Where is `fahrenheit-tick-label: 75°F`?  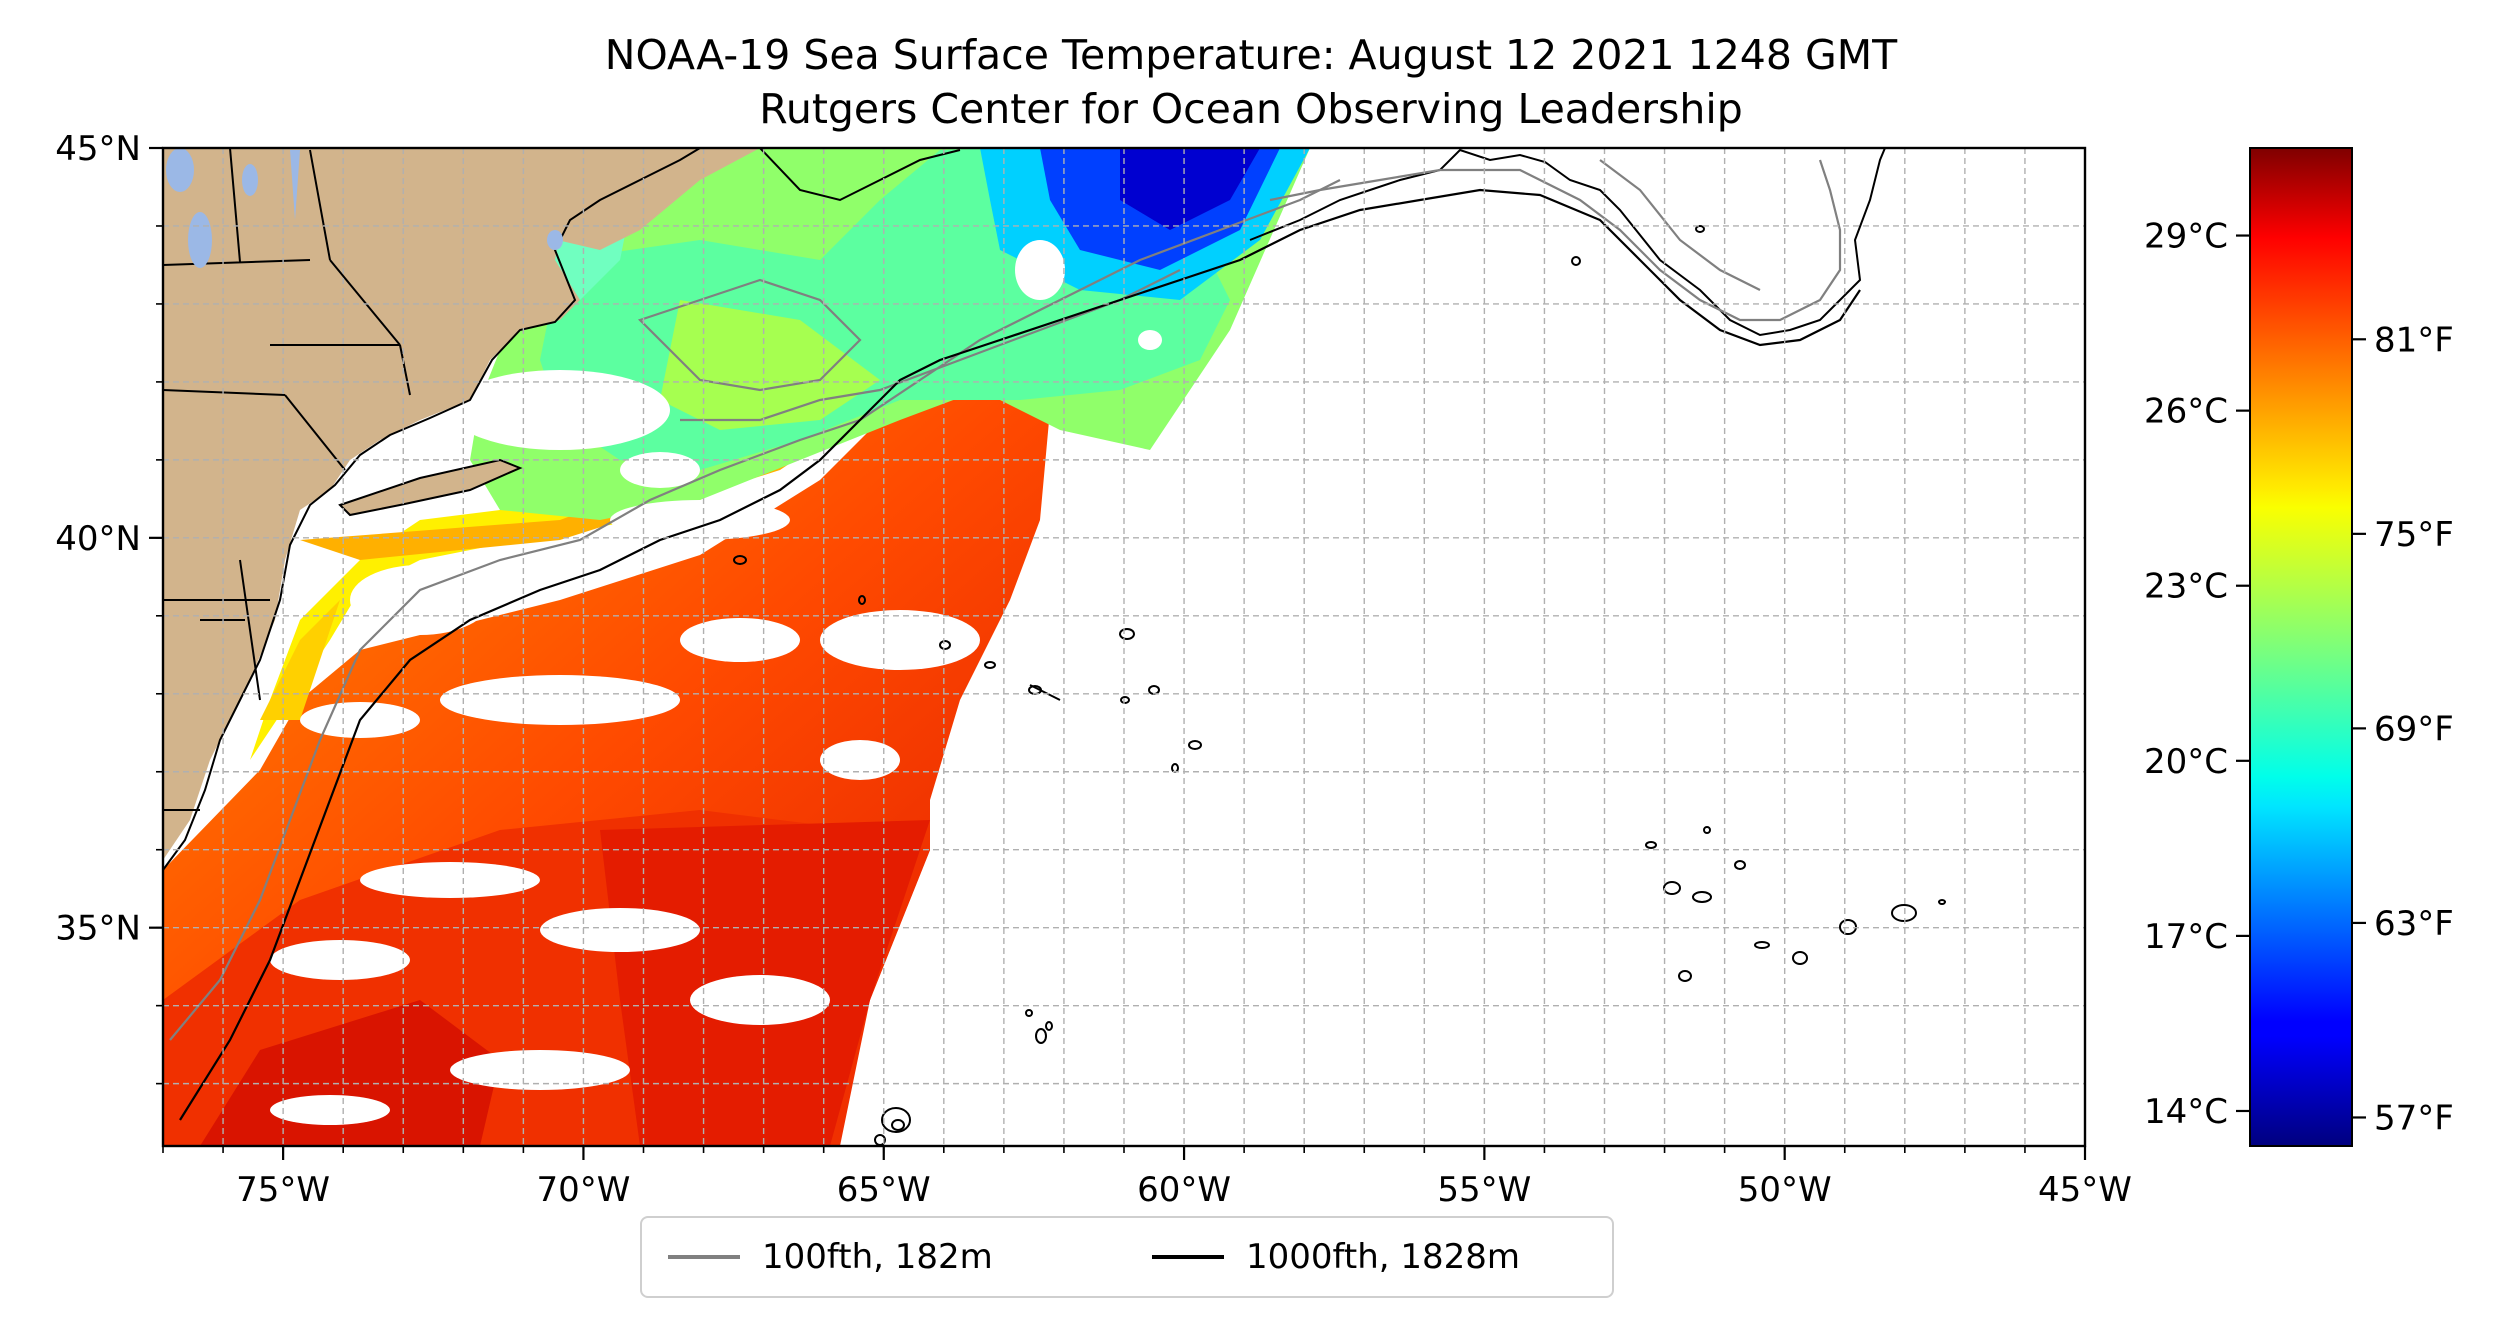
fahrenheit-tick-label: 75°F is located at coordinates (2414, 535).